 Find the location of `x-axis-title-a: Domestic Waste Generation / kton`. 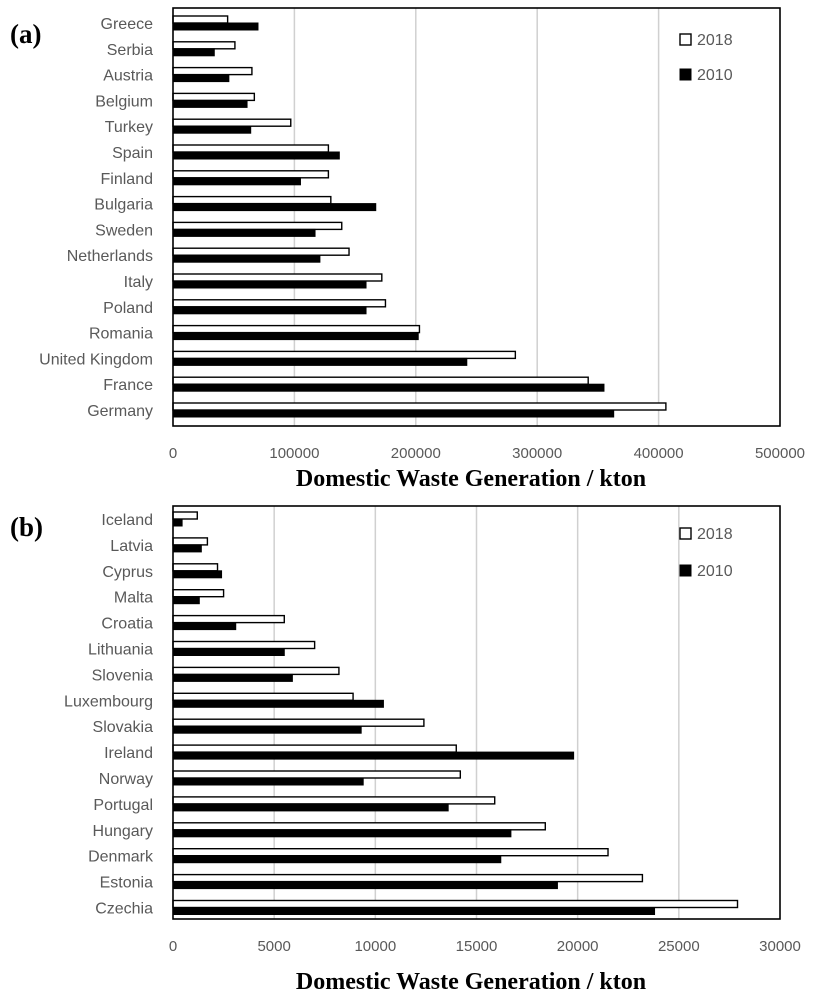

x-axis-title-a: Domestic Waste Generation / kton is located at coordinates (471, 479).